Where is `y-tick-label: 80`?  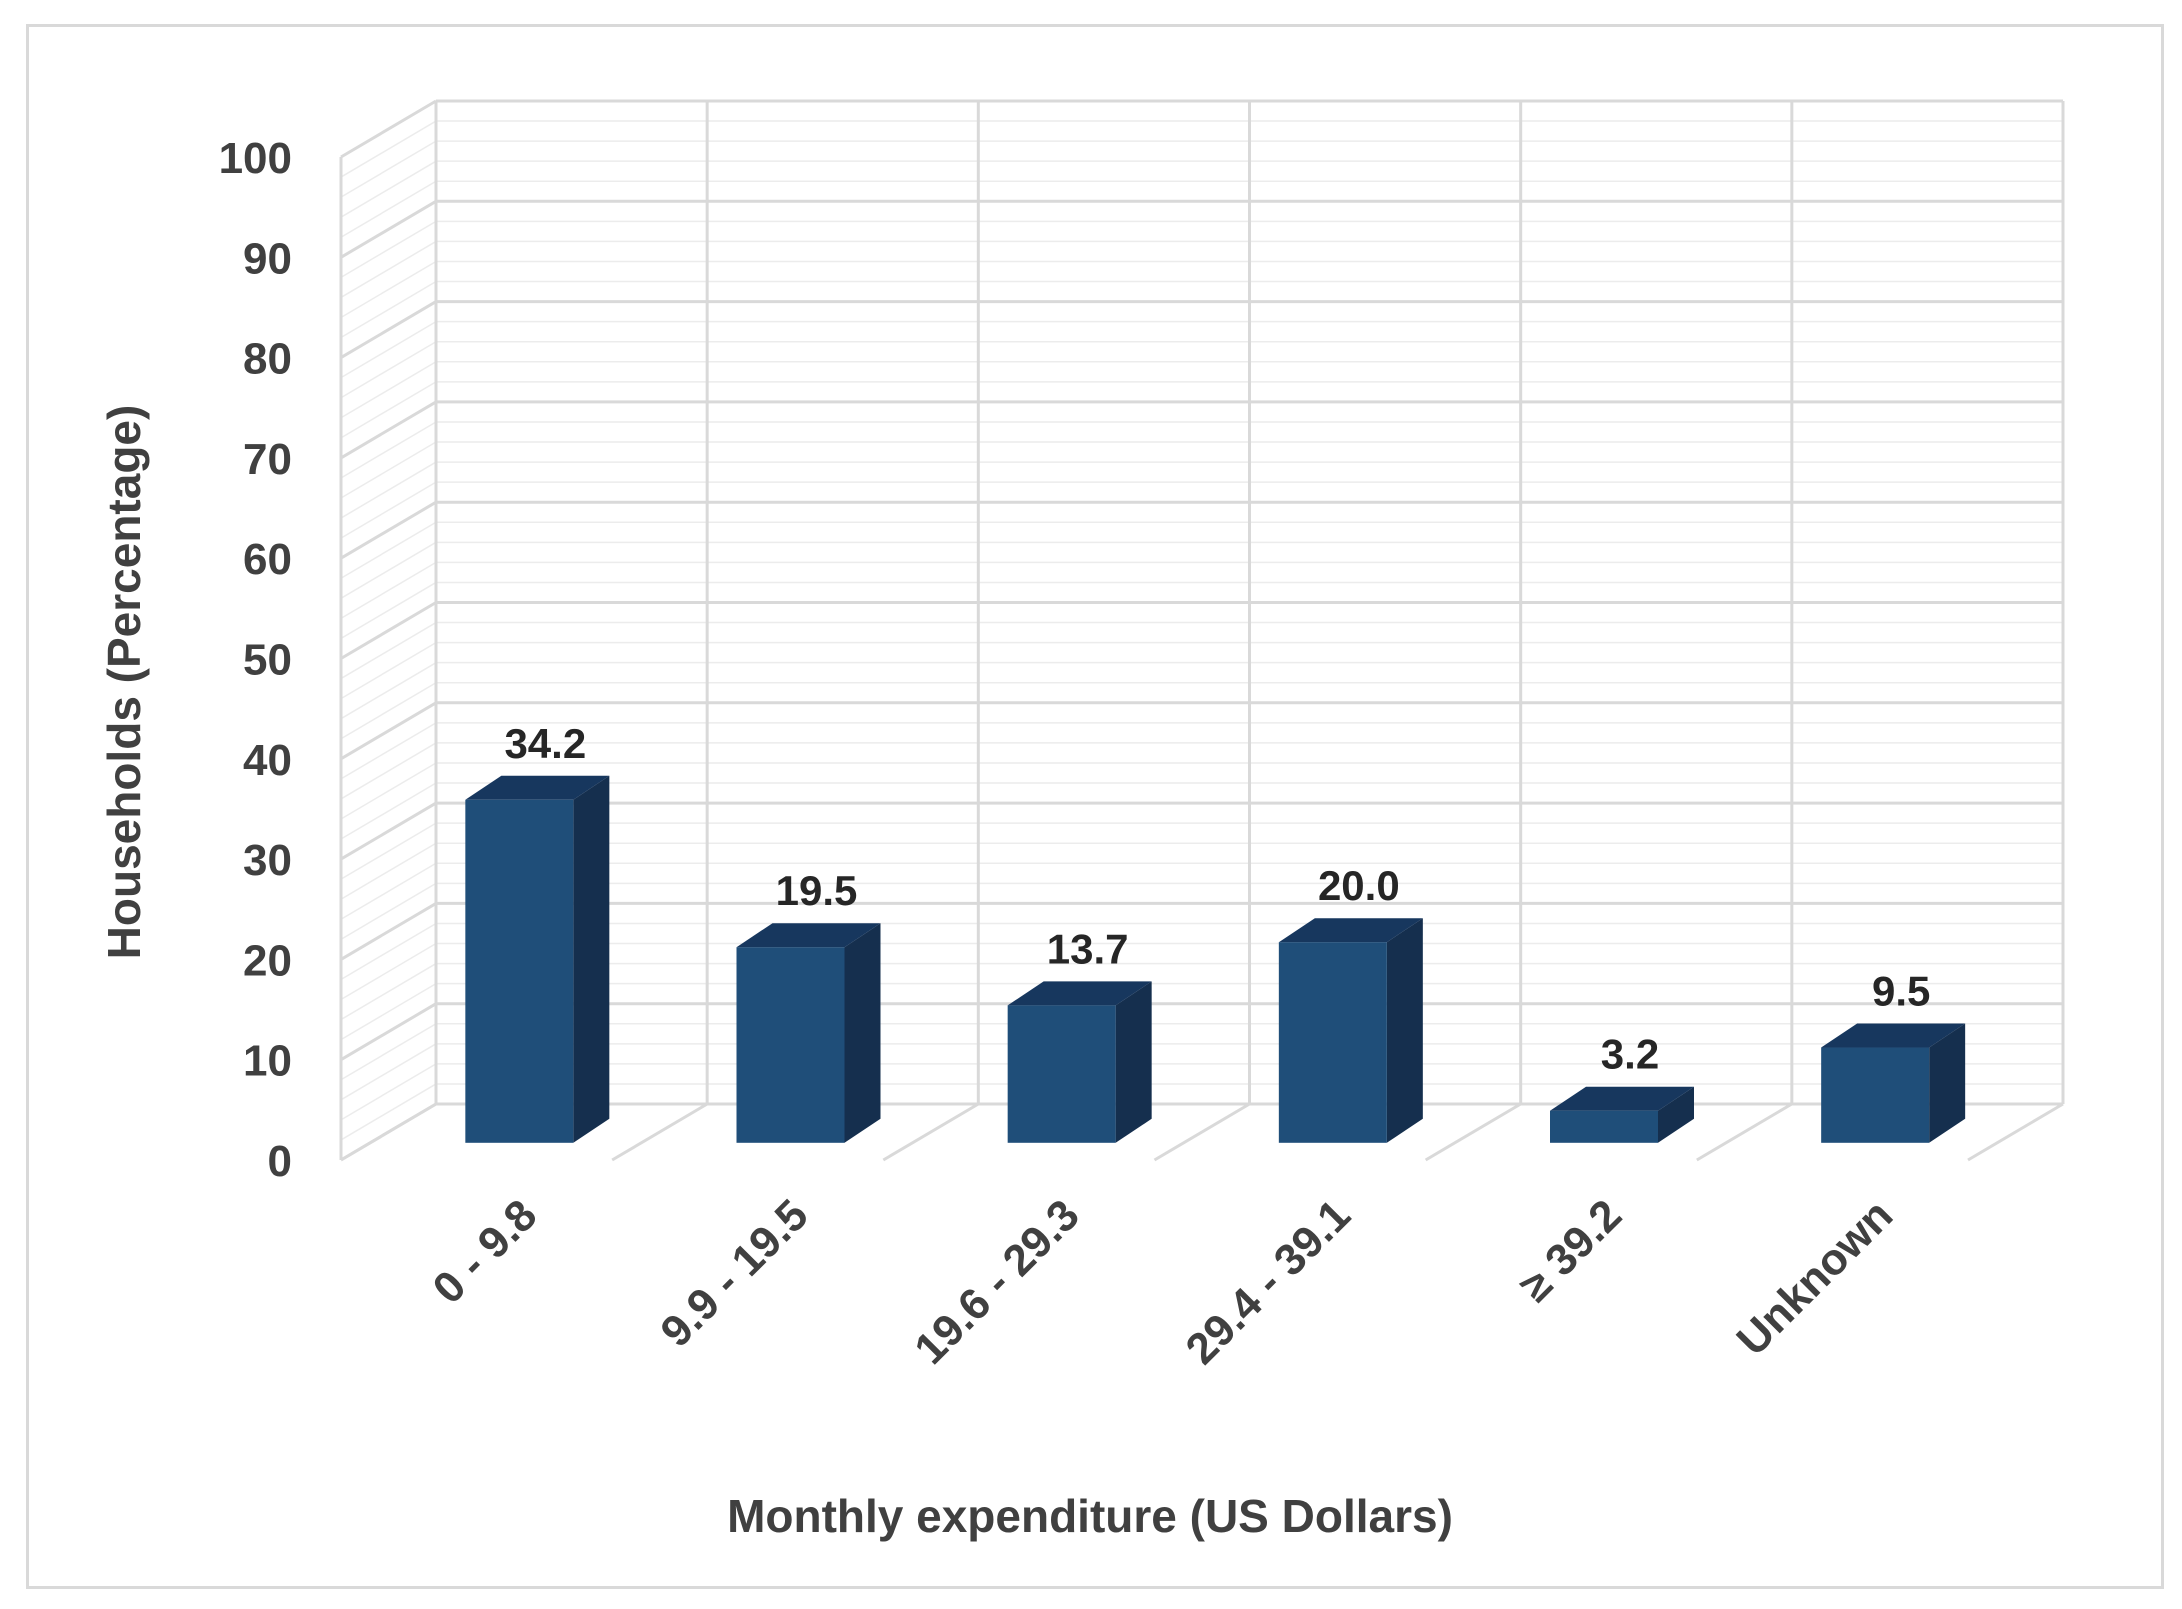 y-tick-label: 80 is located at coordinates (267, 359).